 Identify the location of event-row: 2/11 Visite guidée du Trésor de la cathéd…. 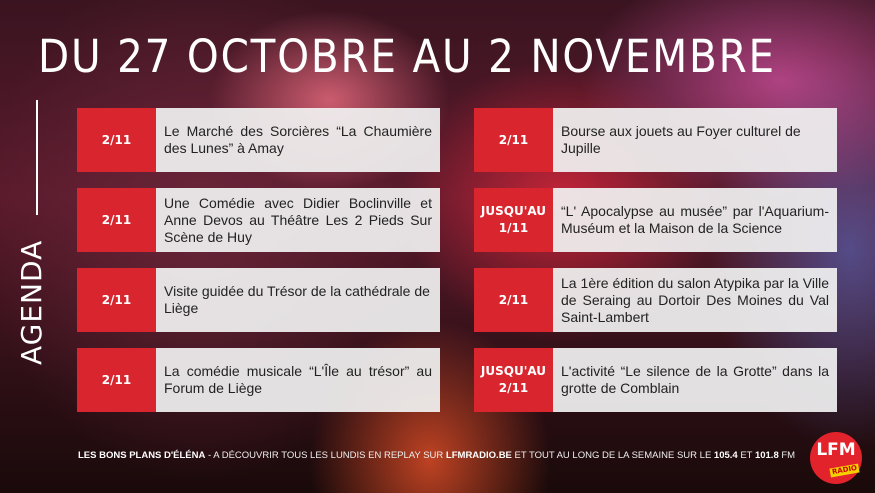
(258, 300).